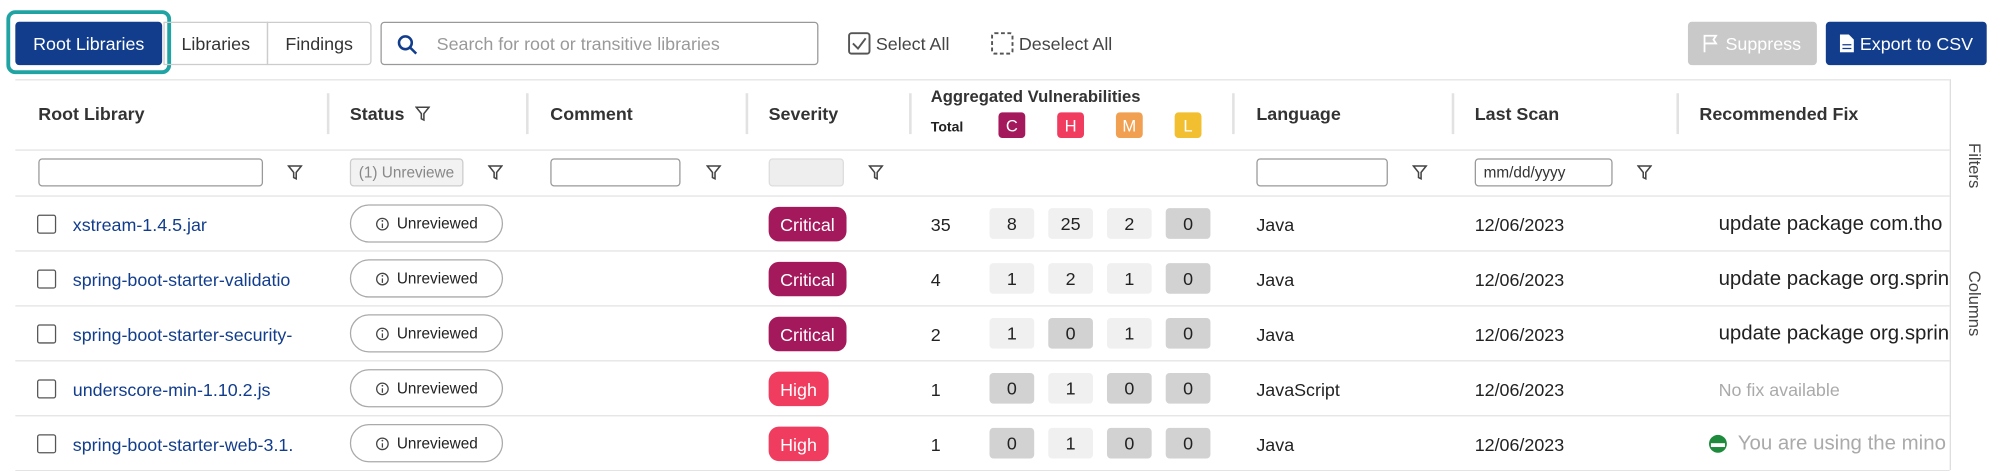 This screenshot has height=471, width=2002. I want to click on column-header: Last Scan, so click(1517, 113).